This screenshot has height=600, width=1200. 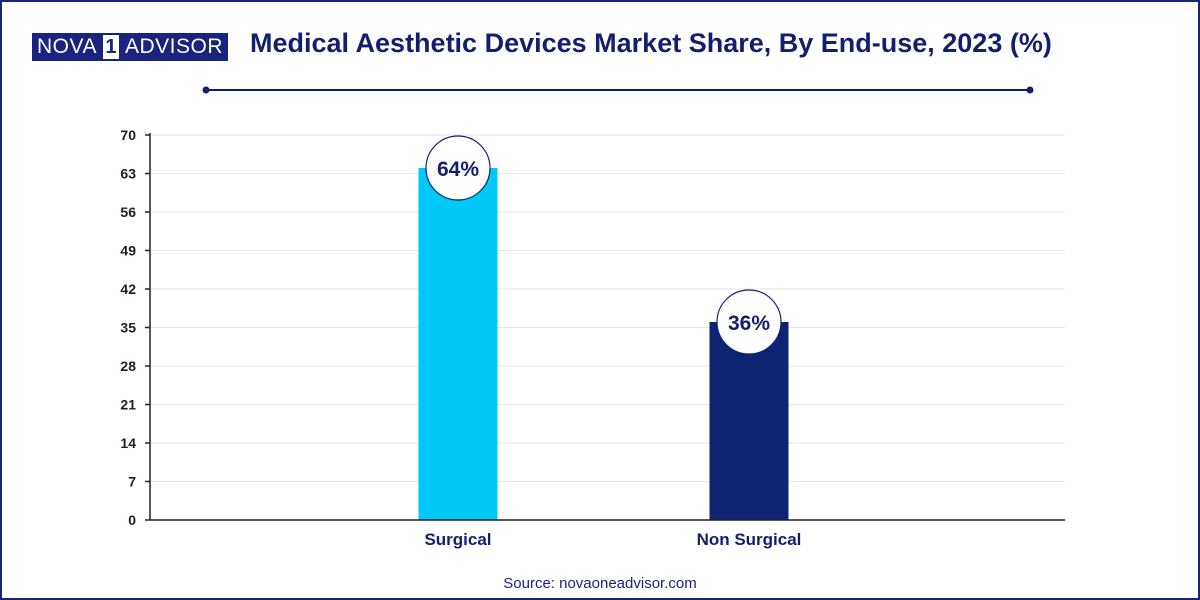 What do you see at coordinates (128, 328) in the screenshot?
I see `y-tick-label: 35` at bounding box center [128, 328].